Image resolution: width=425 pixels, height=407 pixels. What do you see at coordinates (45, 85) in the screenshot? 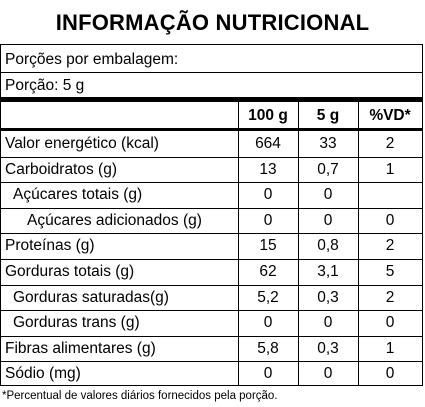
I see `serving-size: Porção: 5 g` at bounding box center [45, 85].